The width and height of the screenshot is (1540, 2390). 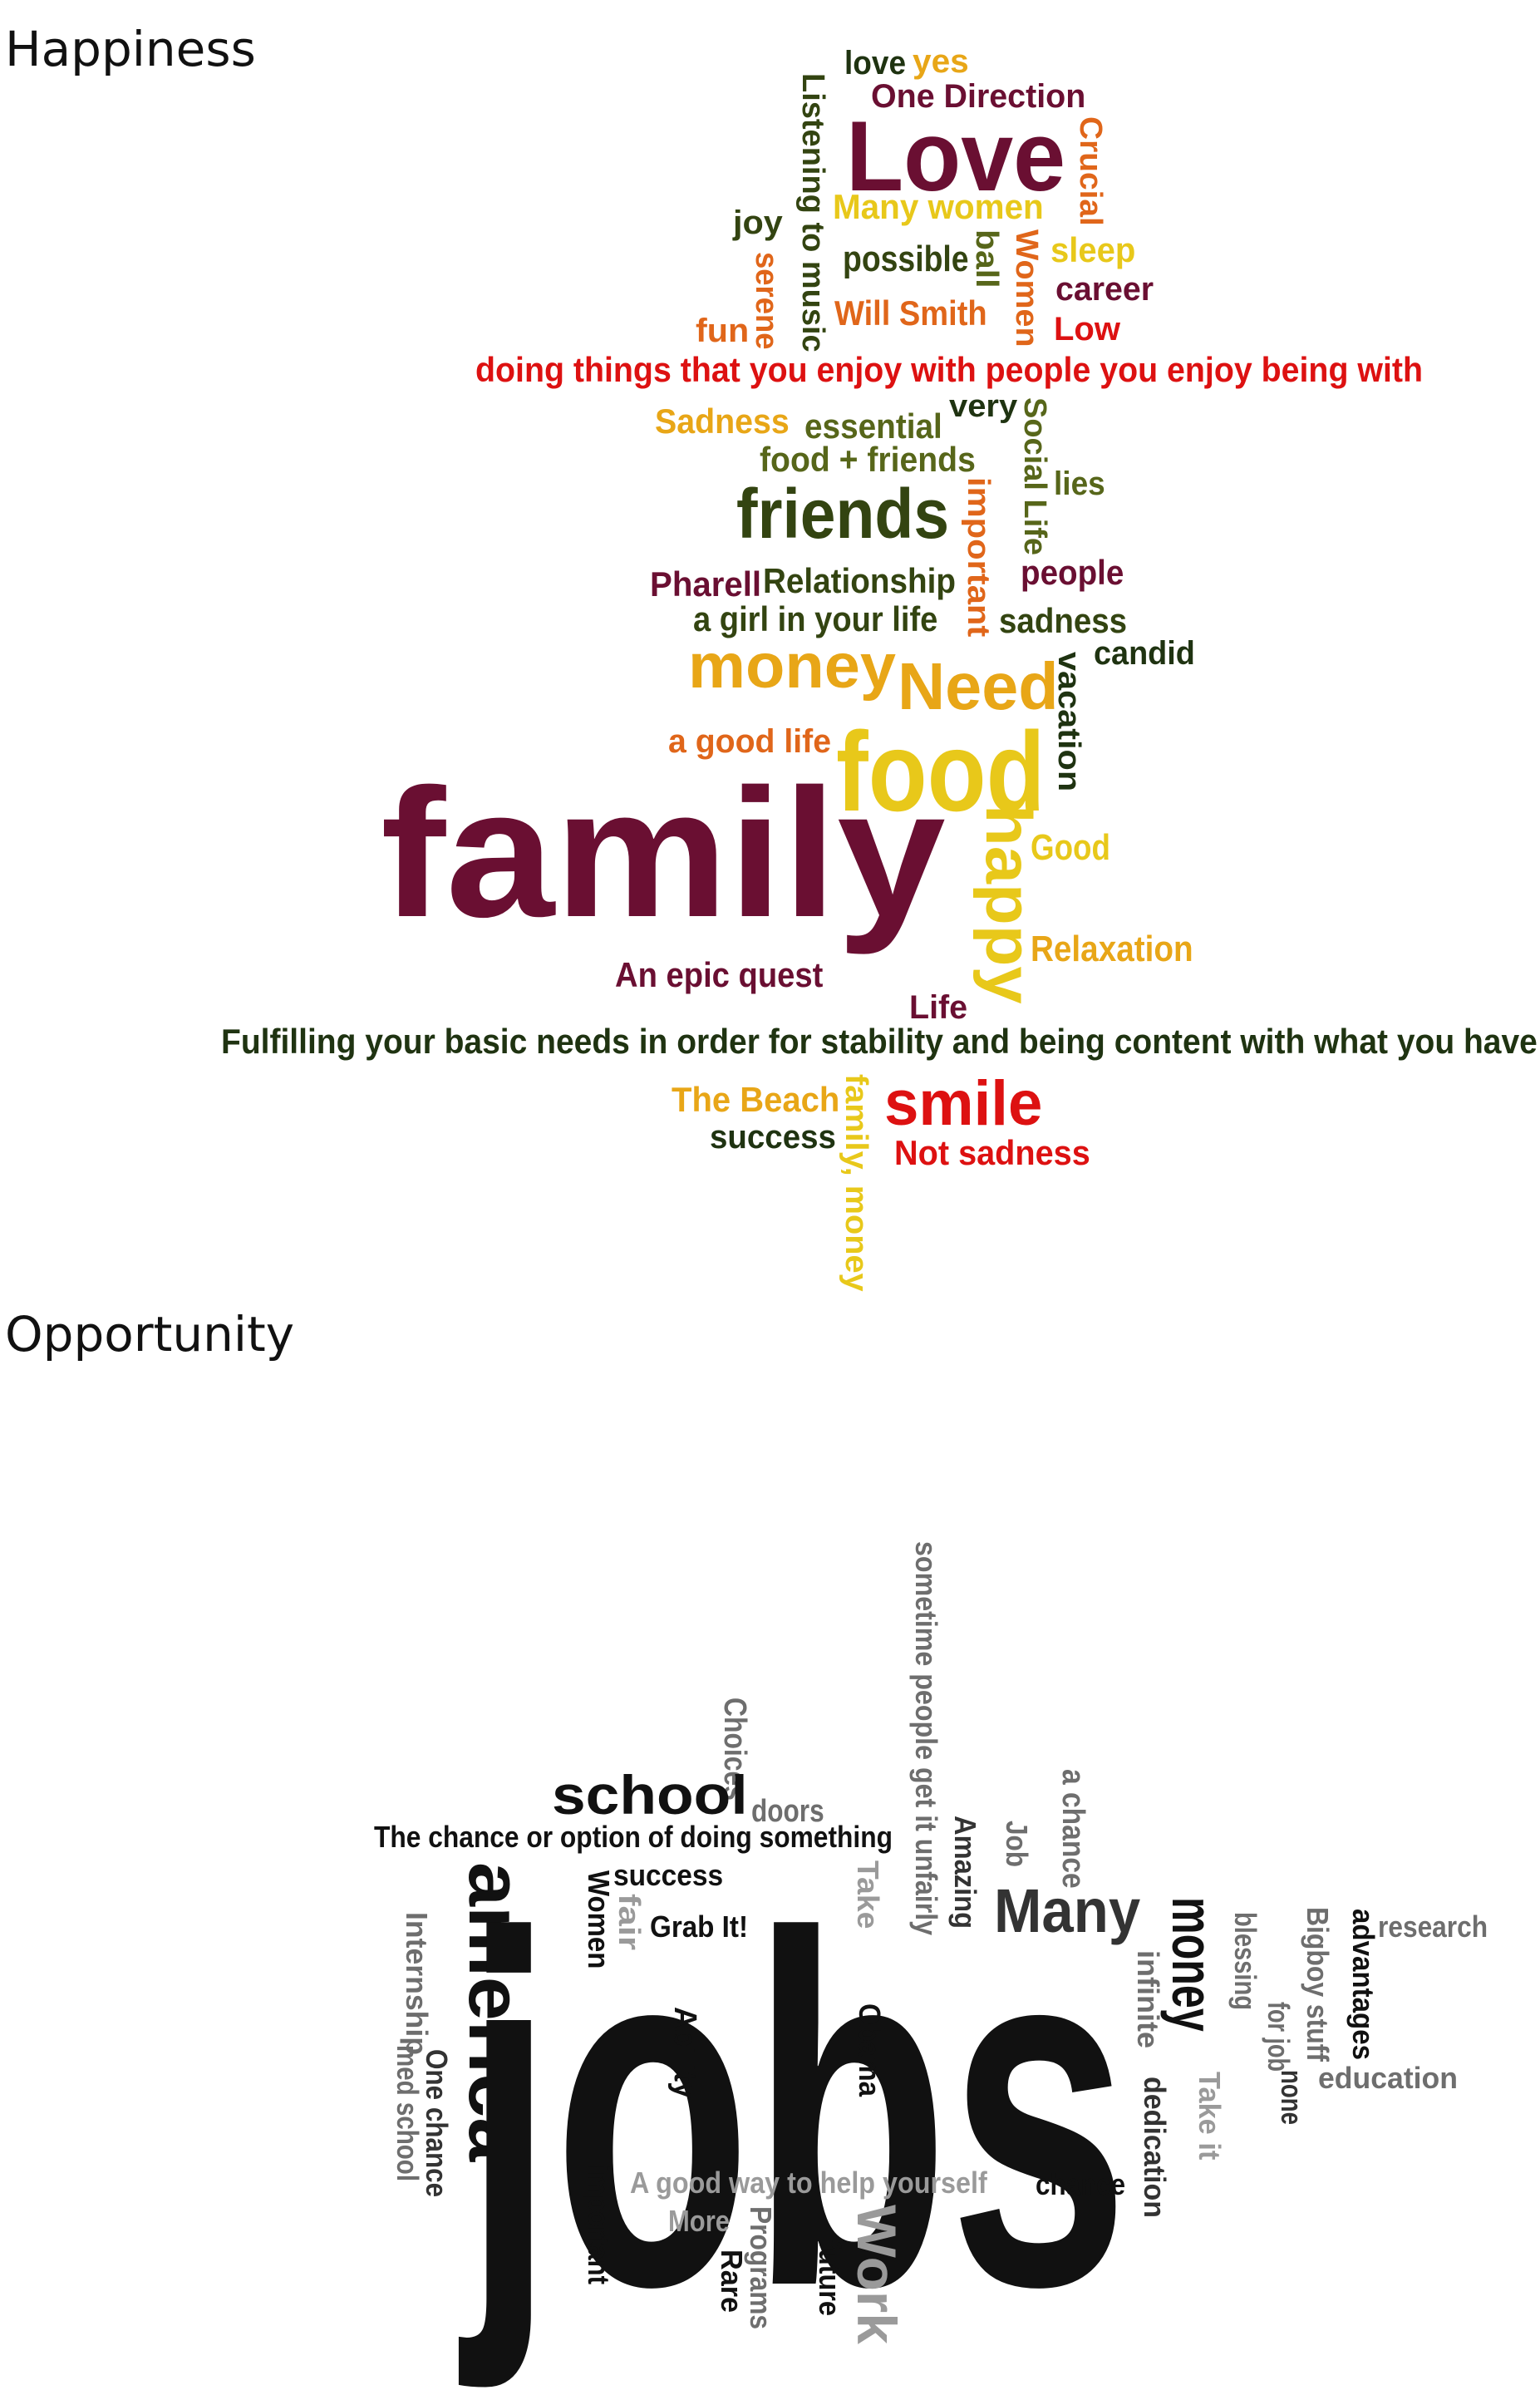 What do you see at coordinates (1070, 847) in the screenshot?
I see `happiness-word: Good` at bounding box center [1070, 847].